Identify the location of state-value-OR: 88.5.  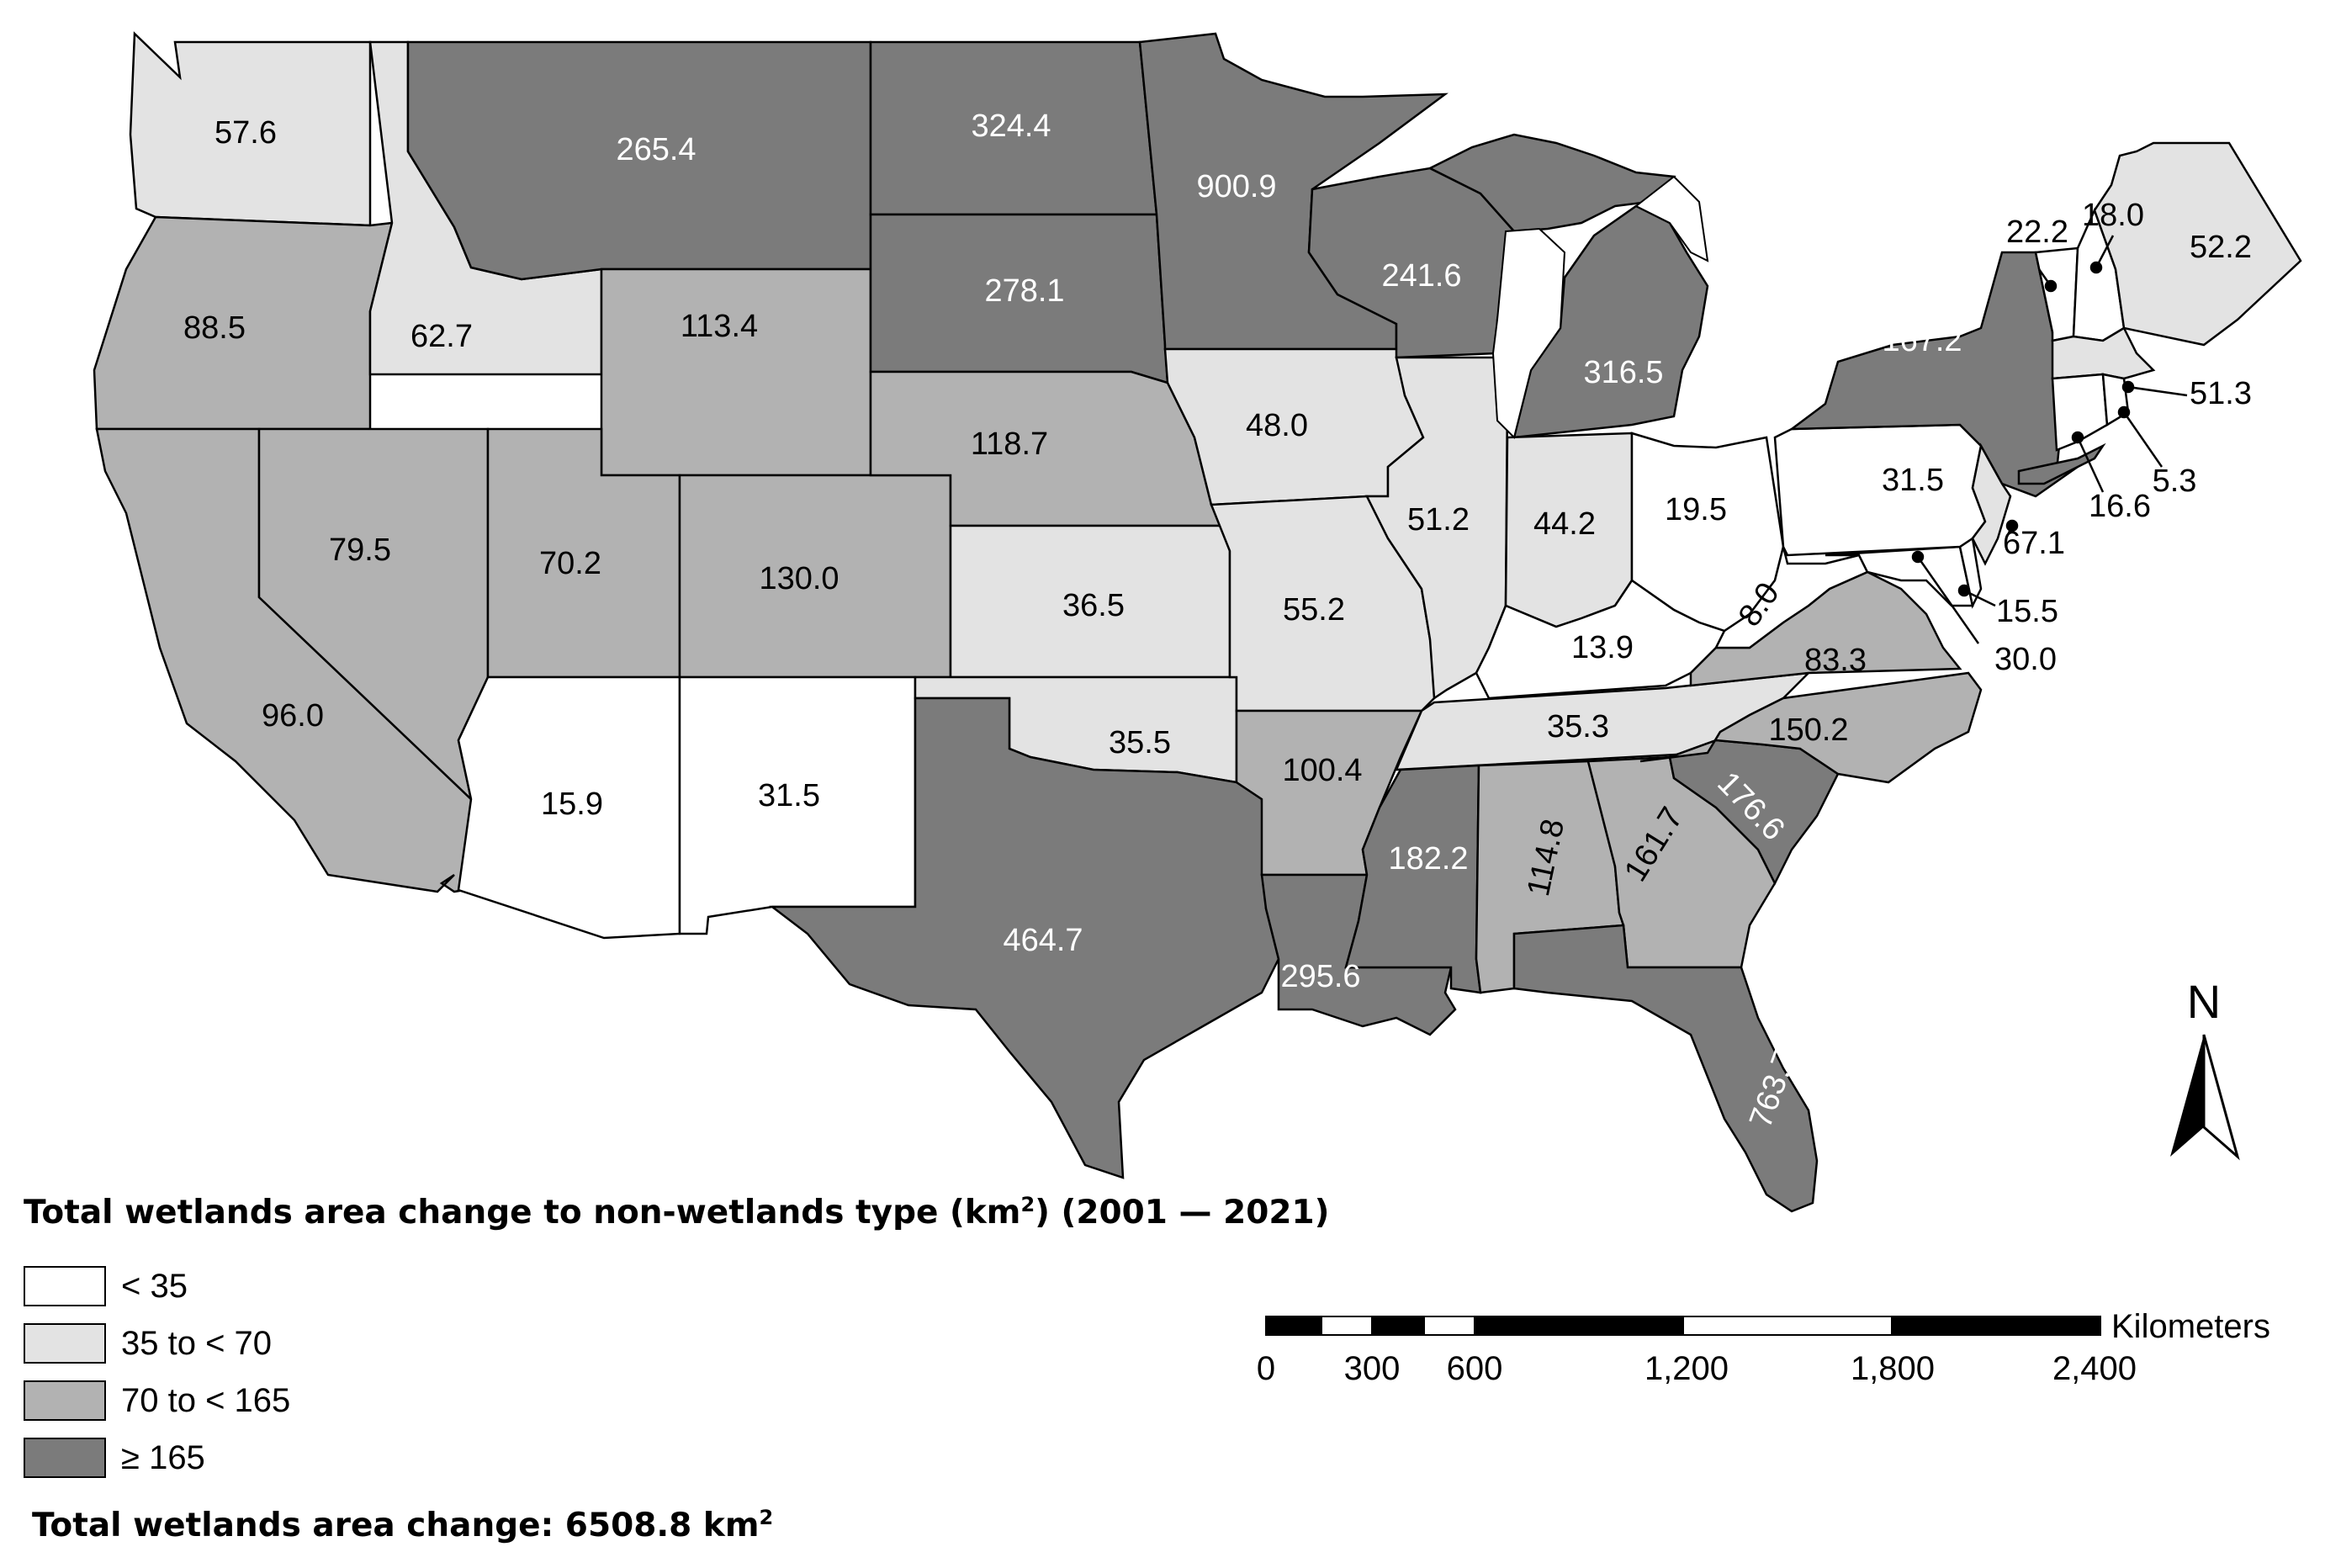
(214, 328).